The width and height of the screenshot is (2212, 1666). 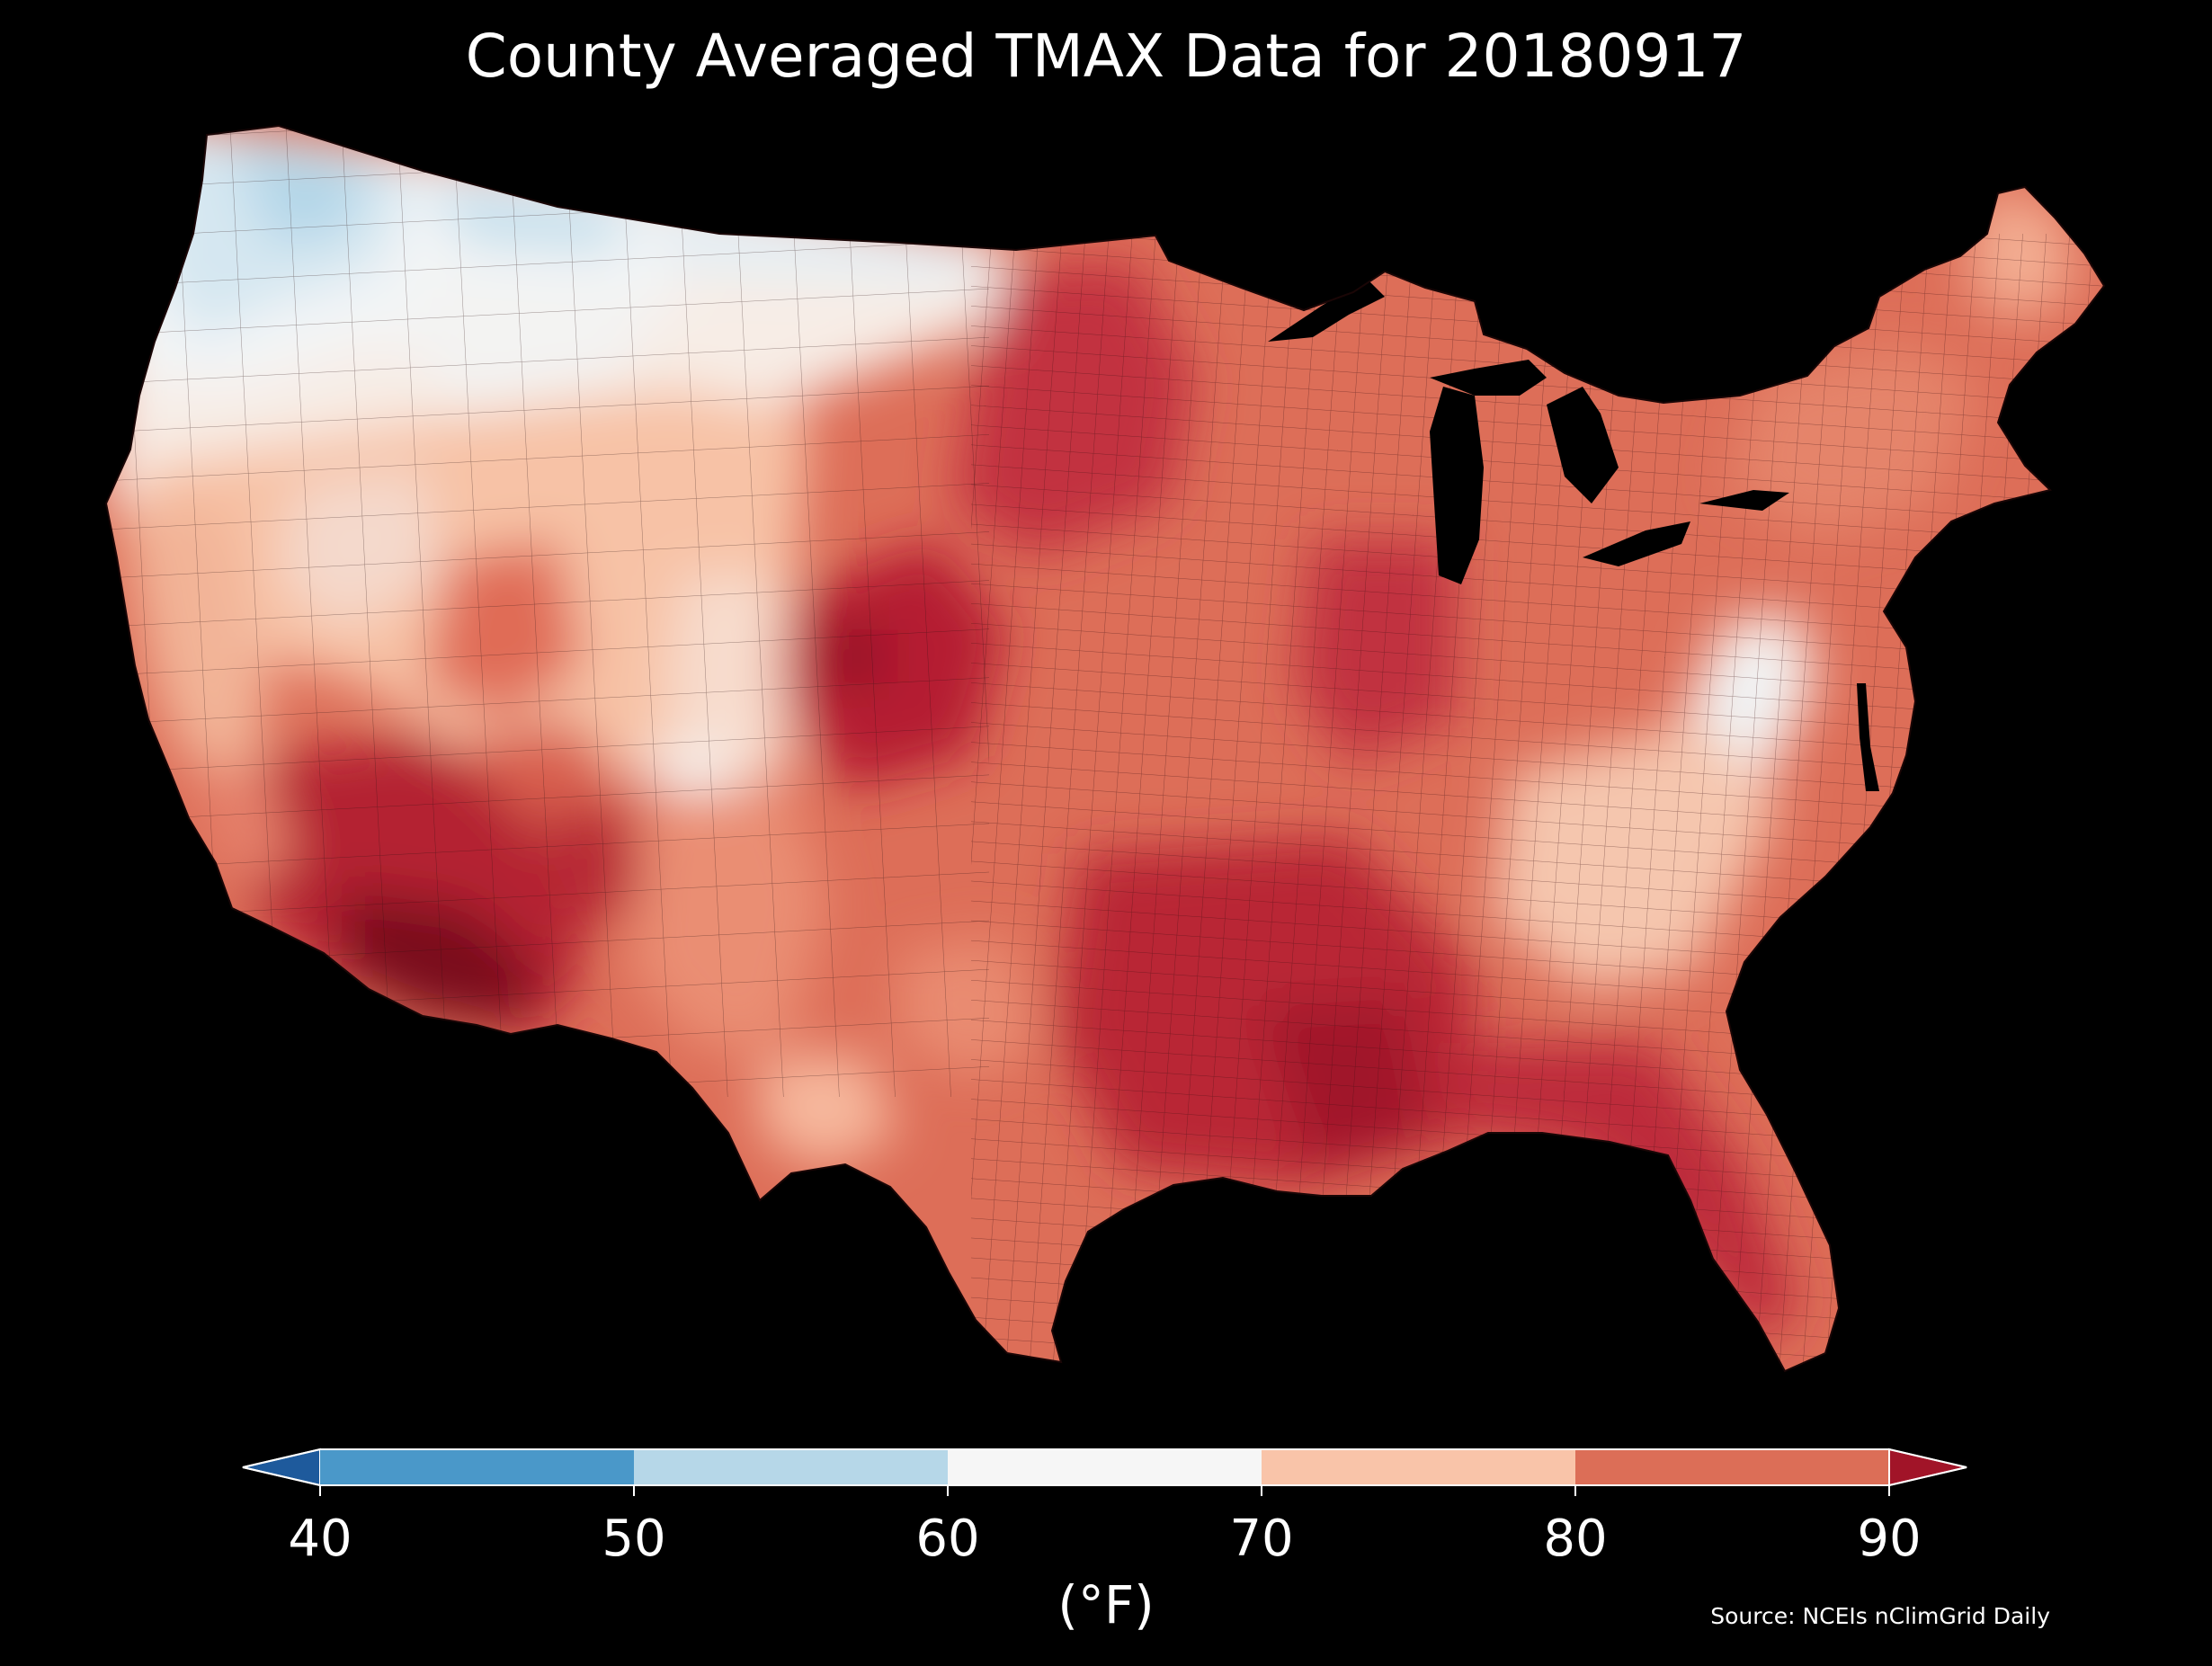 I want to click on colorbar-tick-label: 40, so click(x=320, y=1539).